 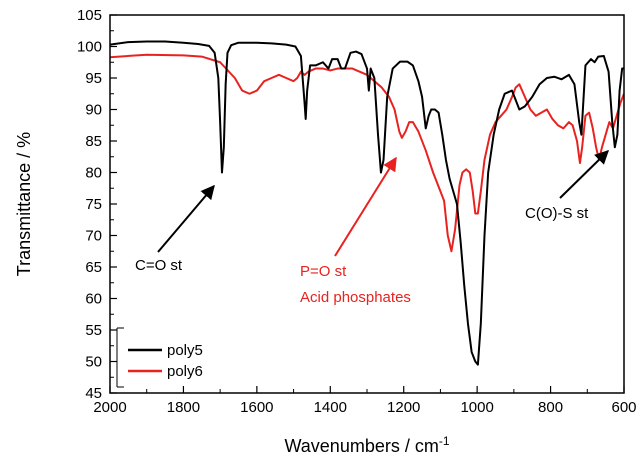 I want to click on x-tick-label: 2000, so click(x=109, y=407).